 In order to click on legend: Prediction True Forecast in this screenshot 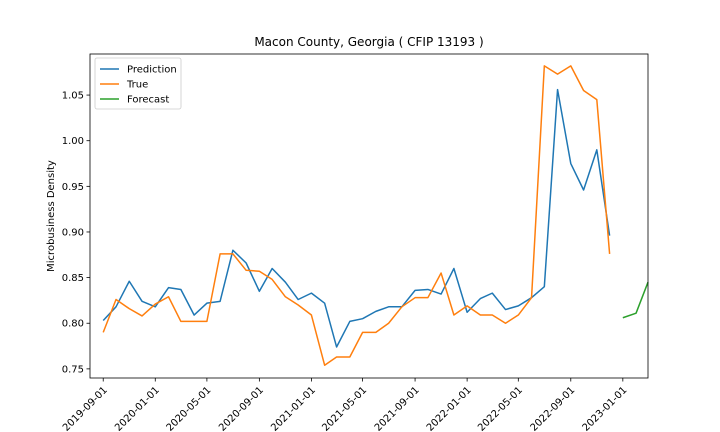, I will do `click(138, 83)`.